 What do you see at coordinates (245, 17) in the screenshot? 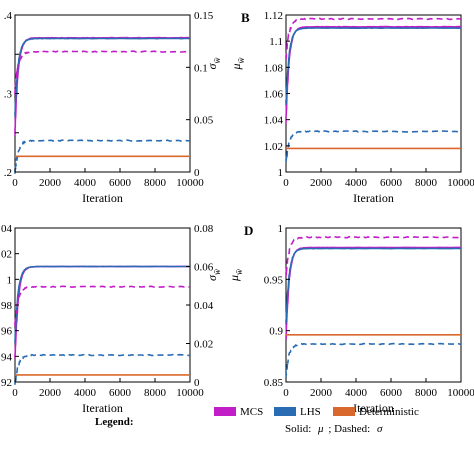
I see `panel-letter: B` at bounding box center [245, 17].